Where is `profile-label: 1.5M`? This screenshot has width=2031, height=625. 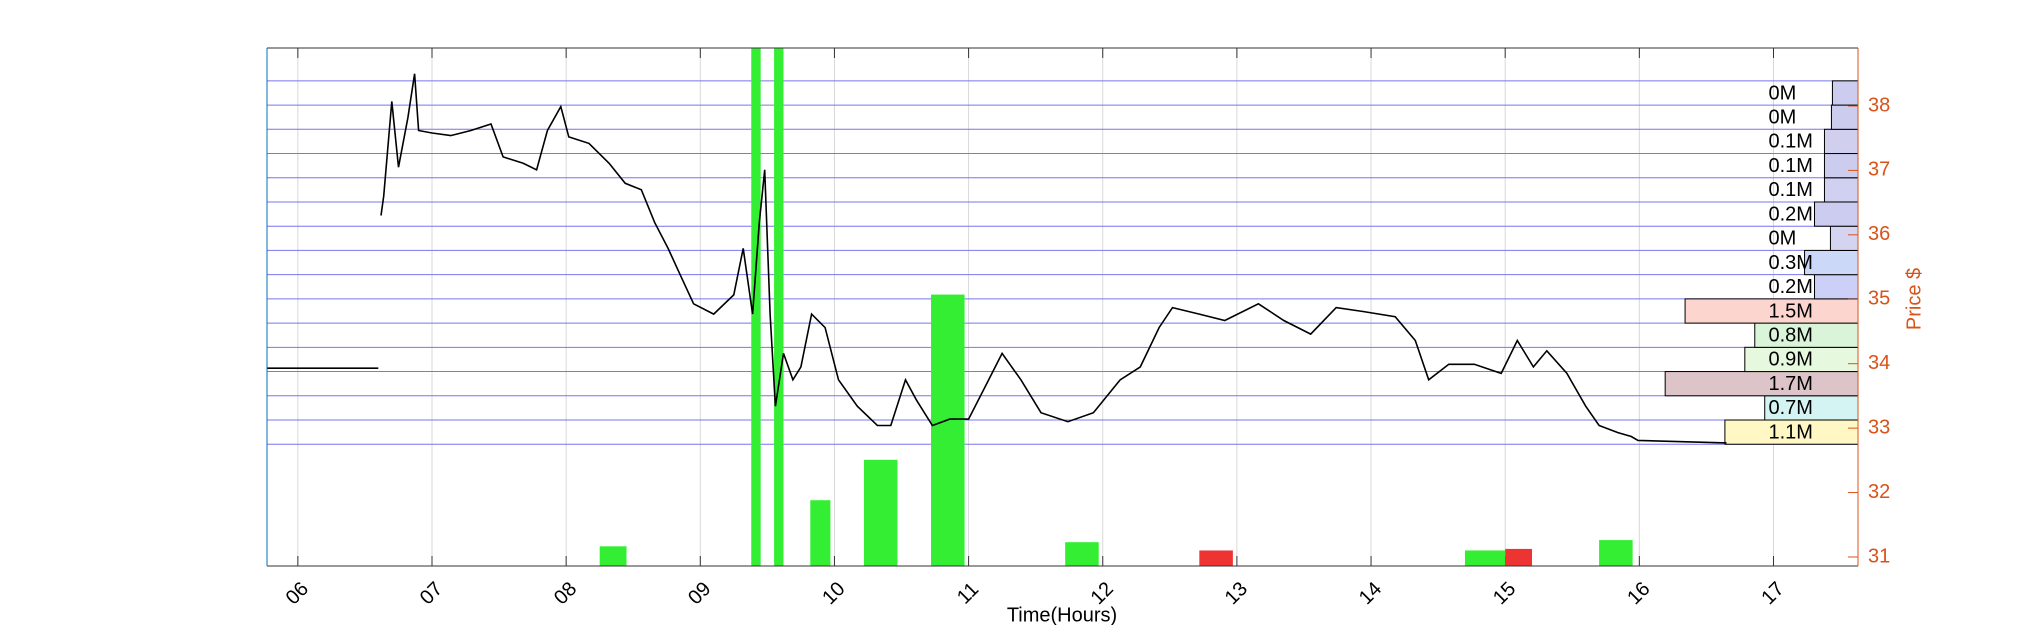 profile-label: 1.5M is located at coordinates (1791, 311).